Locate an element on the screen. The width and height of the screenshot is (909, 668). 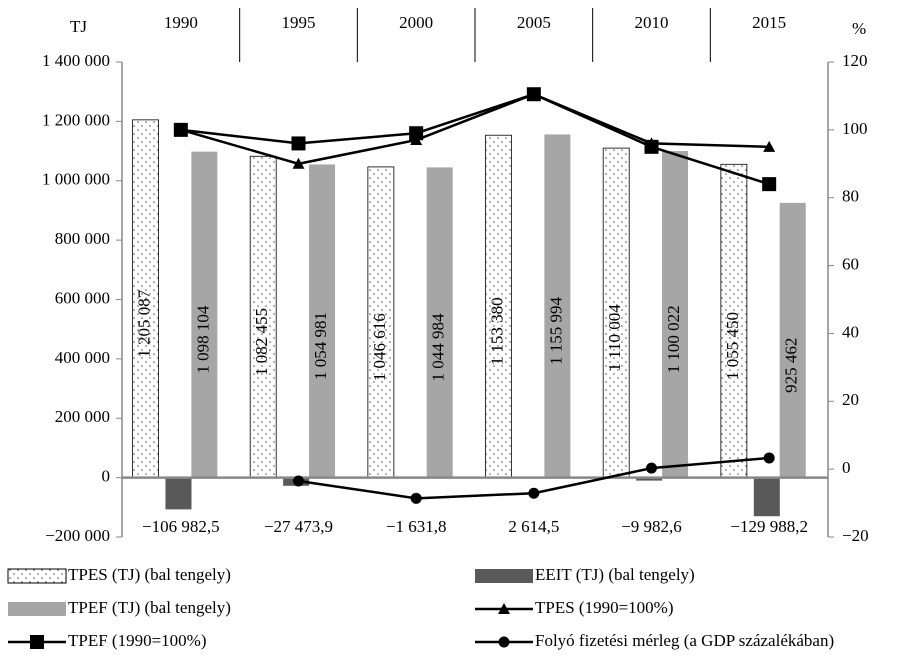
value-label: 1 082 455 is located at coordinates (261, 342).